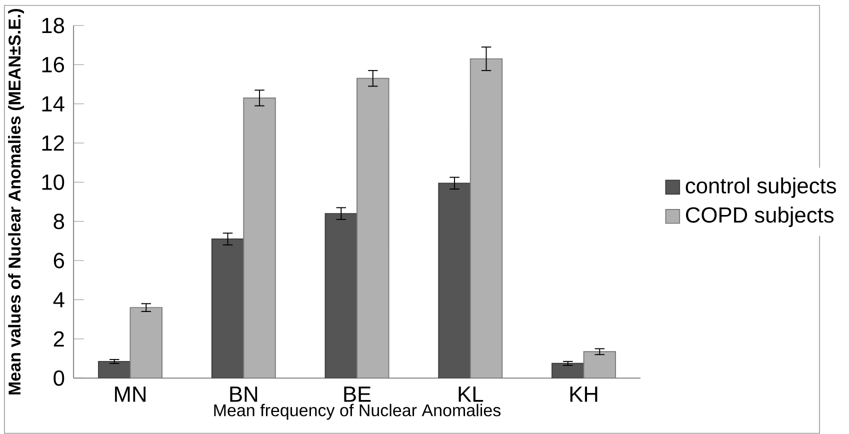  Describe the element at coordinates (244, 394) in the screenshot. I see `x-tick-label: BN` at that location.